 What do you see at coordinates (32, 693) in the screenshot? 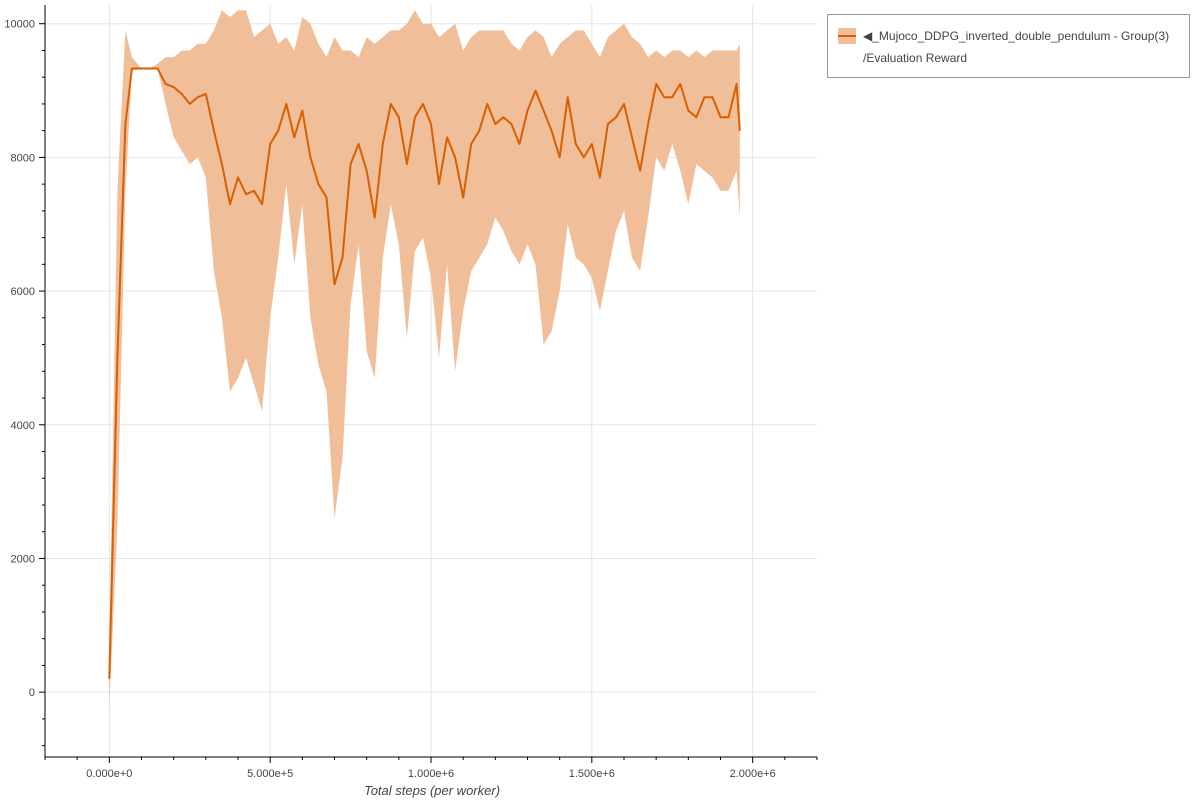
I see `y-tick-label: 0` at bounding box center [32, 693].